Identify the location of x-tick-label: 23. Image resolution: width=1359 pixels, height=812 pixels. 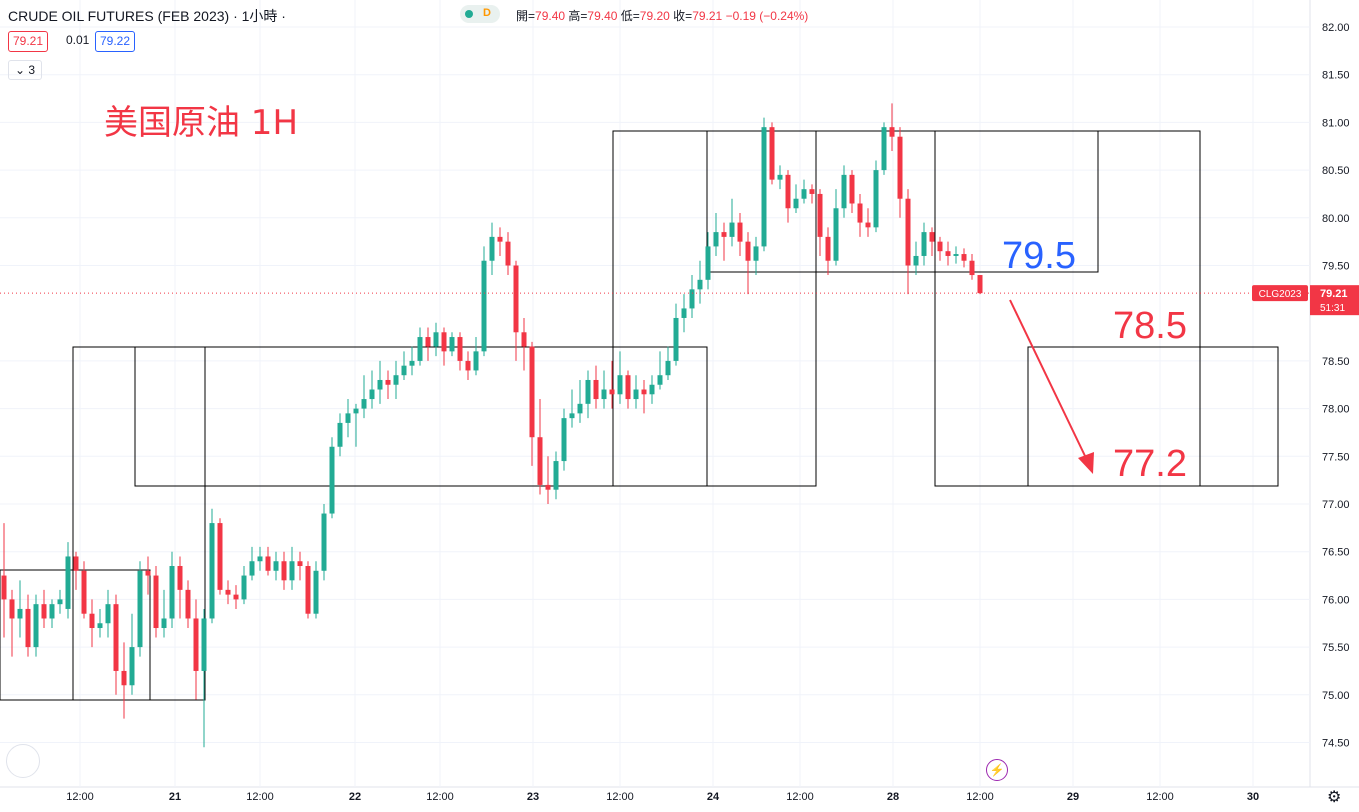
(533, 797).